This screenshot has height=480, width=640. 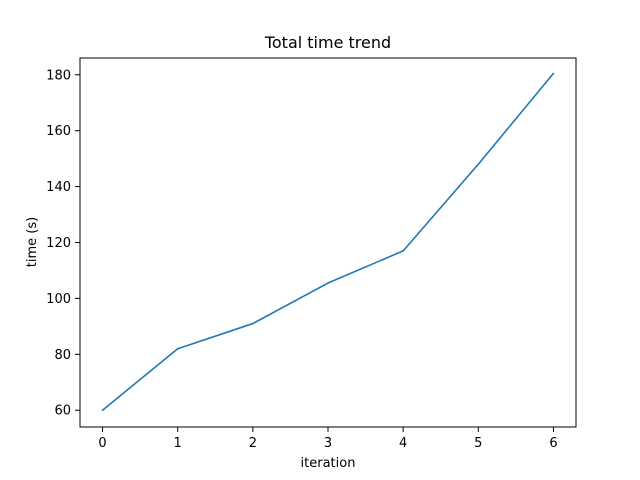 What do you see at coordinates (327, 42) in the screenshot?
I see `chart-title: Total time trend` at bounding box center [327, 42].